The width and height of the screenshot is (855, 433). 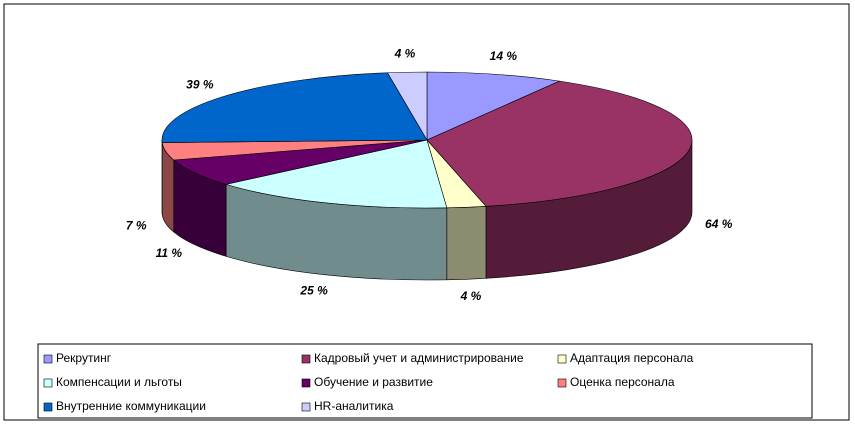 What do you see at coordinates (719, 224) in the screenshot?
I see `data-label: 64 %` at bounding box center [719, 224].